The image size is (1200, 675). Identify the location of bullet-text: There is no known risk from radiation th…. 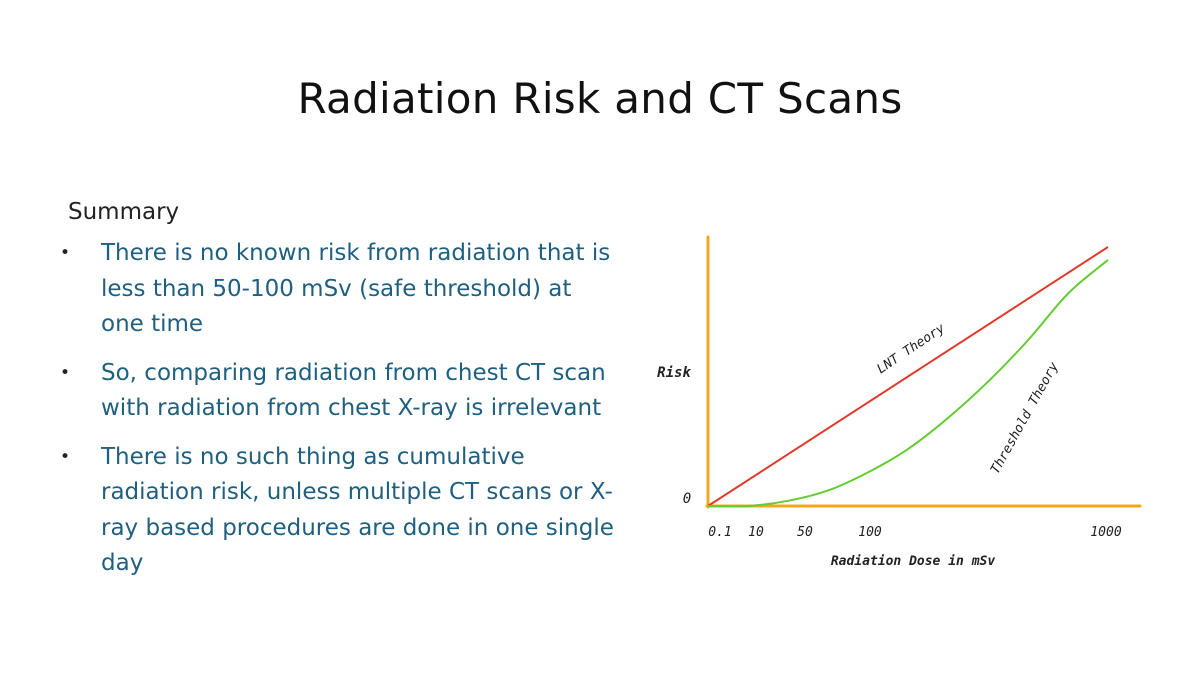
(356, 288).